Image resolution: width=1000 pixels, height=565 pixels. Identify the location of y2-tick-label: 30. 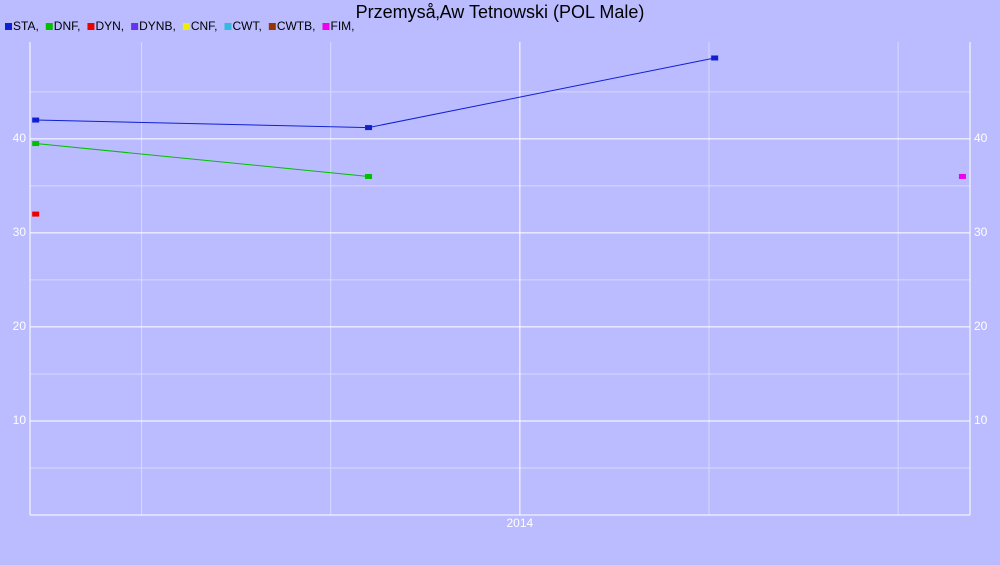
(981, 232).